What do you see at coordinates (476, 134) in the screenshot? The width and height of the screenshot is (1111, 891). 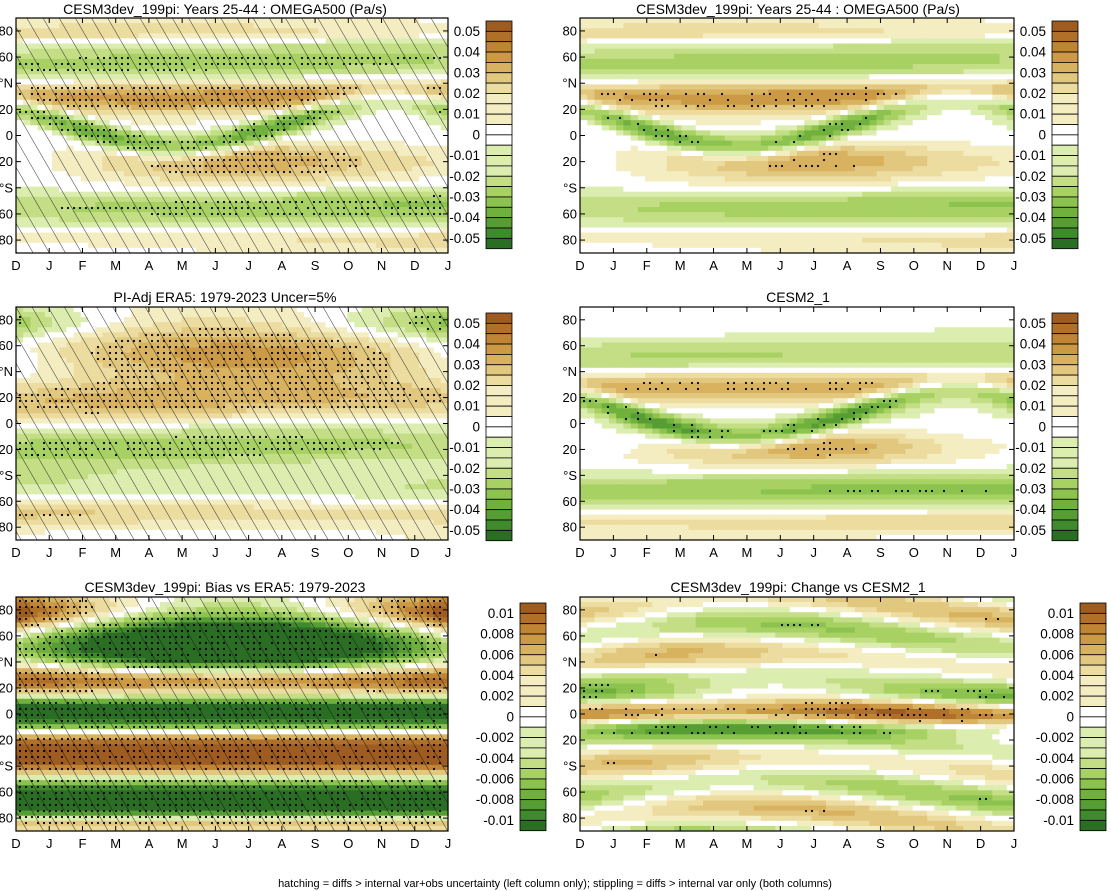 I see `colorbar-label: 0` at bounding box center [476, 134].